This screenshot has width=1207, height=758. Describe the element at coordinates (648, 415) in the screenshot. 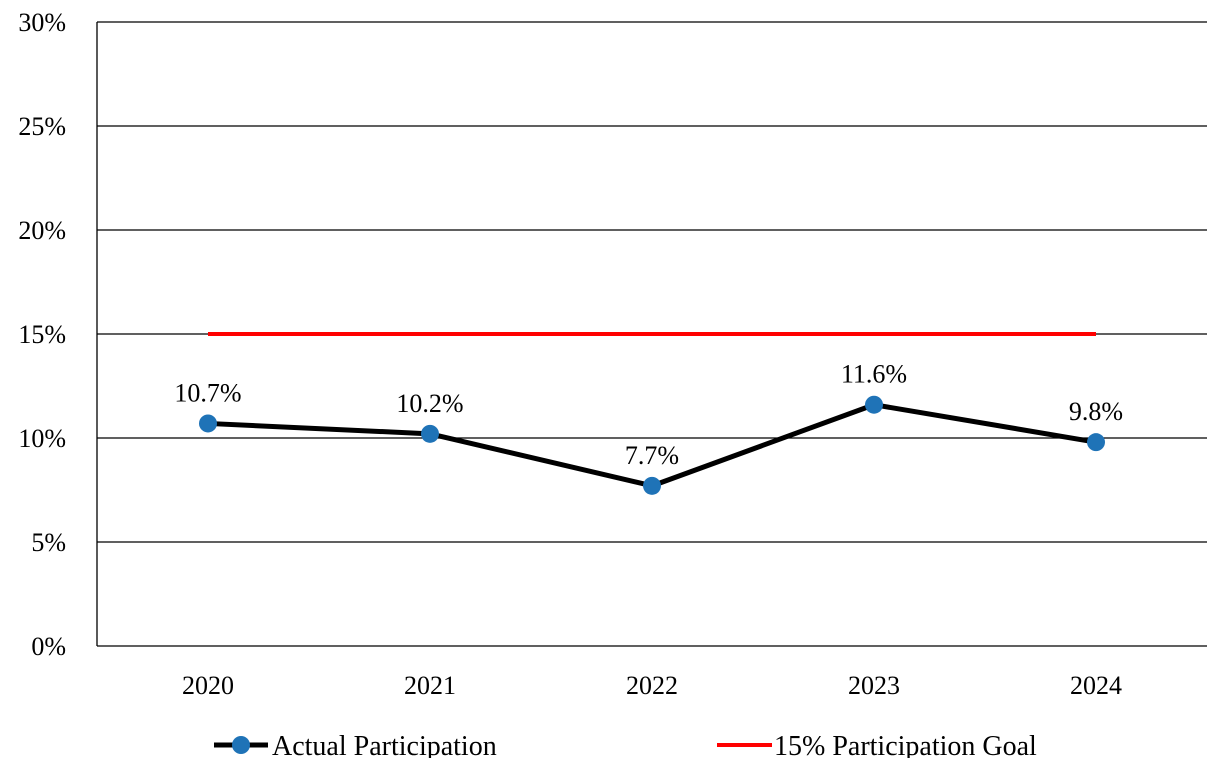

I see `data-labels: 10.7% 10.2% 7.7% 11.6% 9.8%` at that location.